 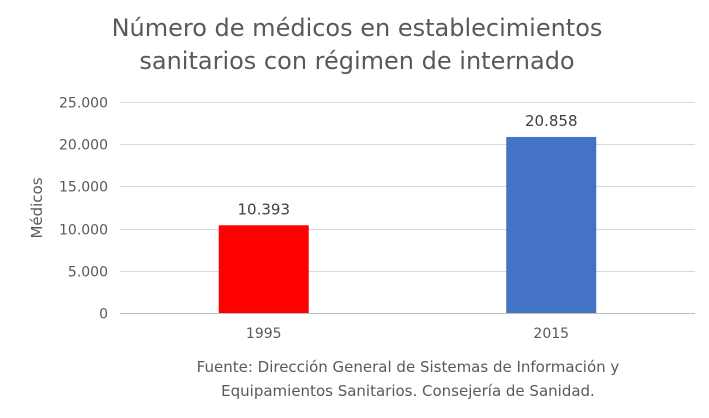 What do you see at coordinates (264, 334) in the screenshot?
I see `x-tick-label: 1995` at bounding box center [264, 334].